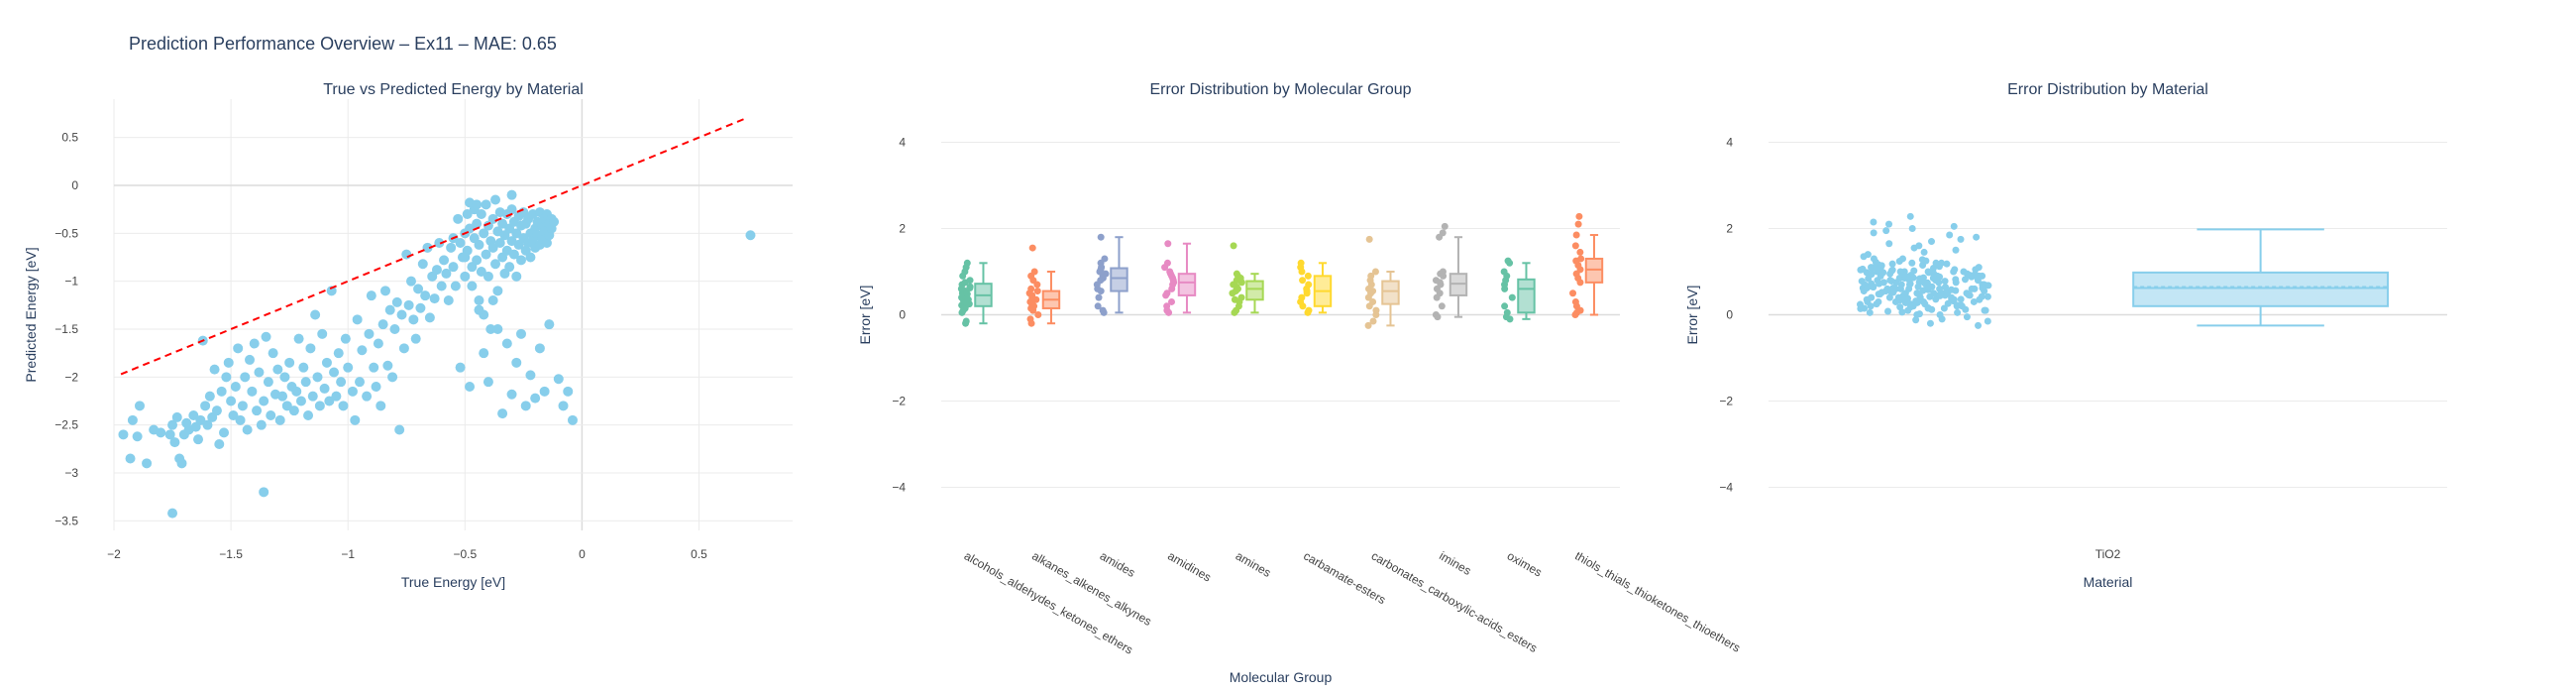  I want to click on y-axis-title: Error [eV], so click(865, 315).